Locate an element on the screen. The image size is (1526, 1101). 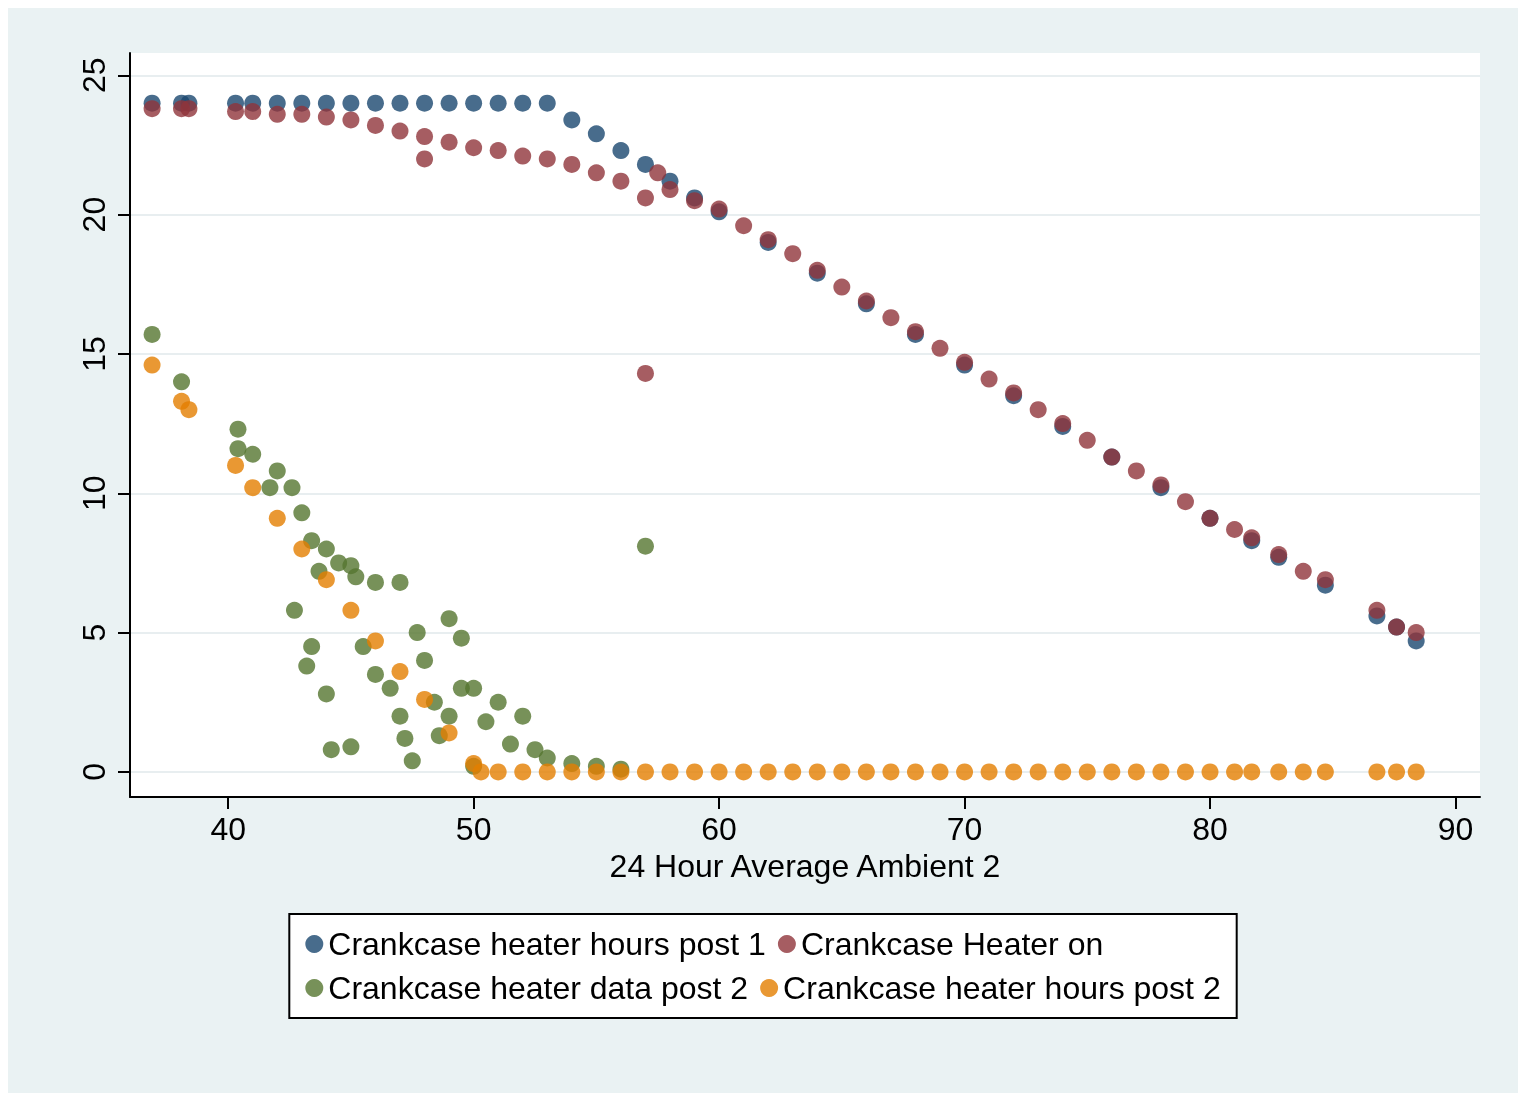
y-tick-label: 0 is located at coordinates (94, 772).